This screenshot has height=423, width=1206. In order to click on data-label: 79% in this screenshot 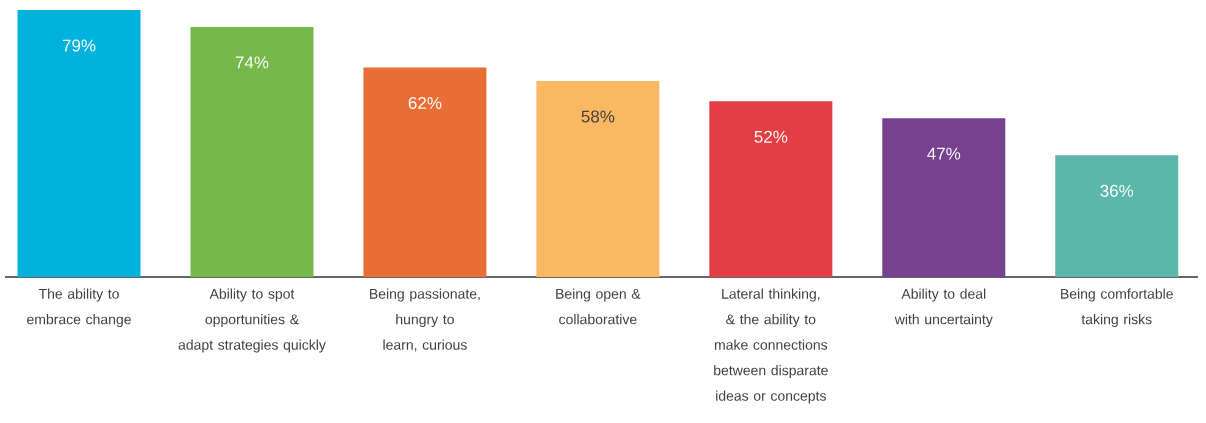, I will do `click(79, 45)`.